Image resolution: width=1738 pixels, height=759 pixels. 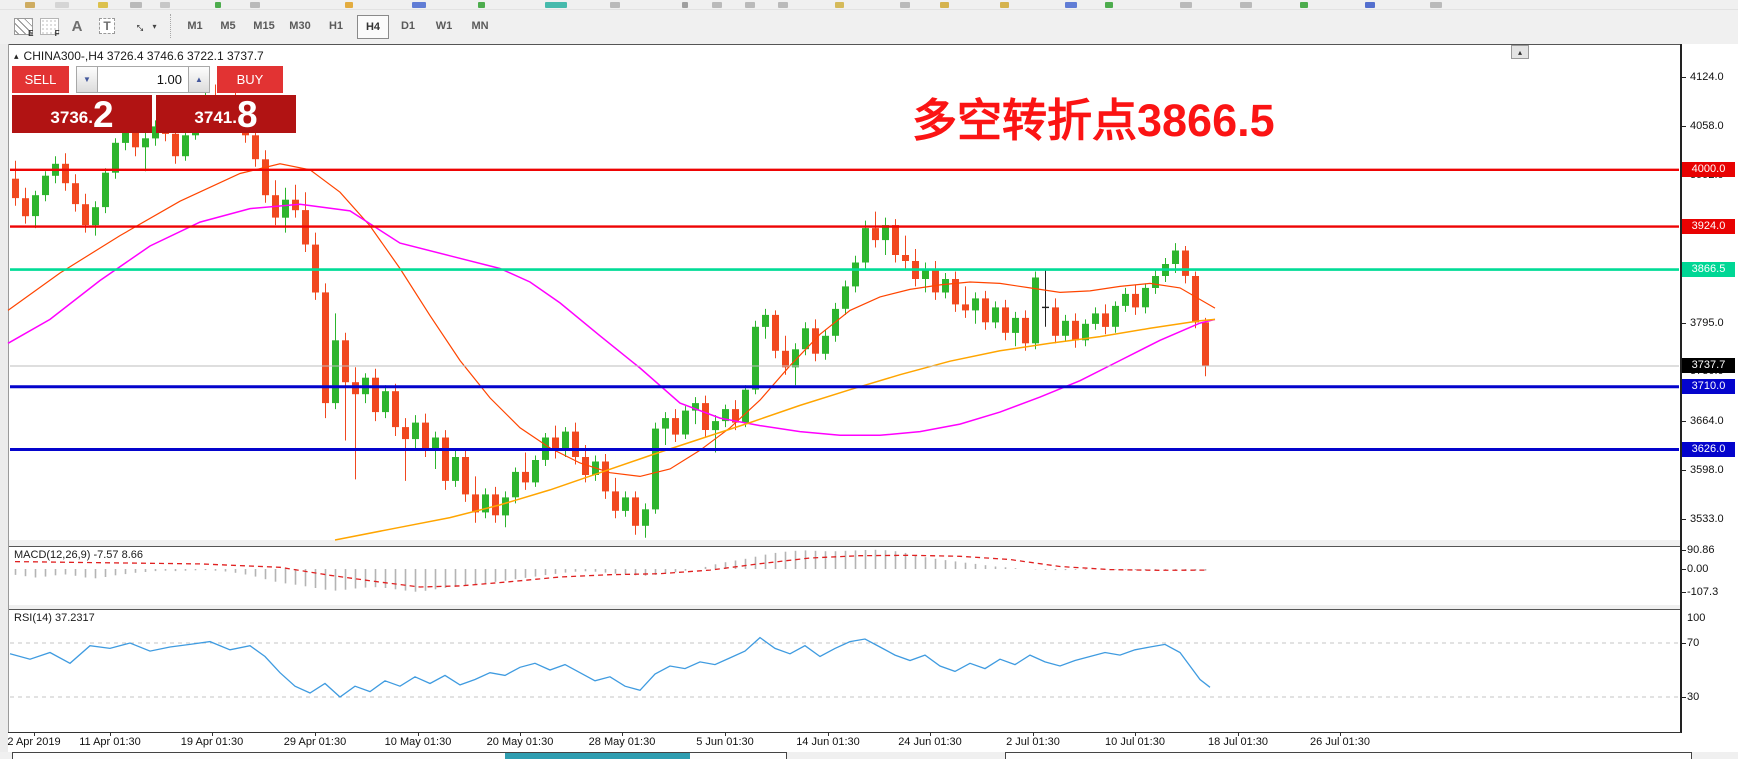 What do you see at coordinates (142, 26) in the screenshot?
I see `diagonal-arrows-icon: ↔` at bounding box center [142, 26].